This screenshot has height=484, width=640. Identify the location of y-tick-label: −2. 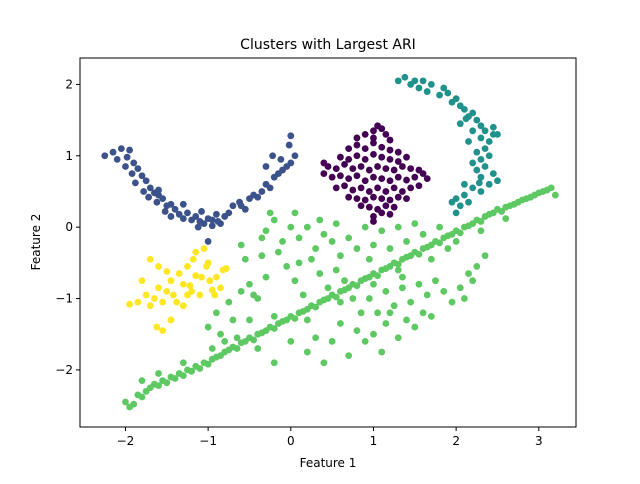
(64, 370).